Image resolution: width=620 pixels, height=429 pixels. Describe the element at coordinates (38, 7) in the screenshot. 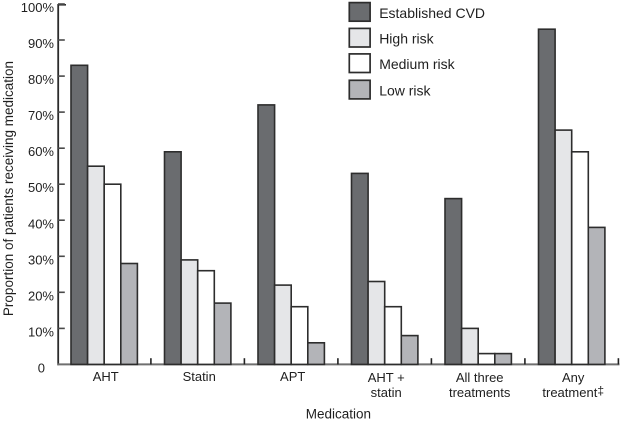

I see `svg-text: 100%` at that location.